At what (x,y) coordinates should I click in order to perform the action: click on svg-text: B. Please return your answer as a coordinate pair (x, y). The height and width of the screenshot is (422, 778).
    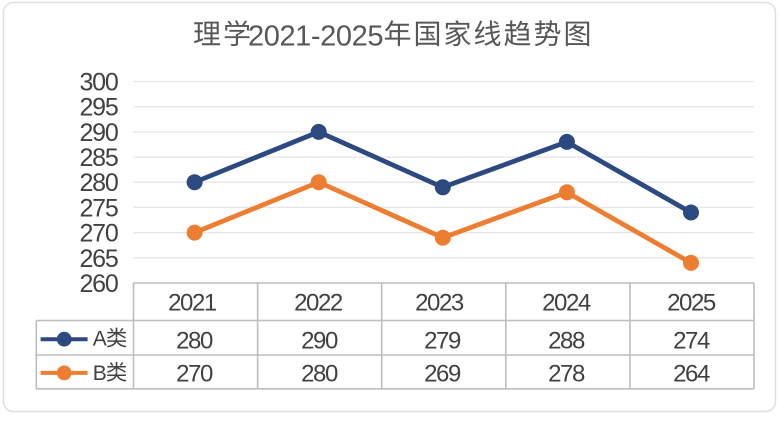
    Looking at the image, I should click on (100, 373).